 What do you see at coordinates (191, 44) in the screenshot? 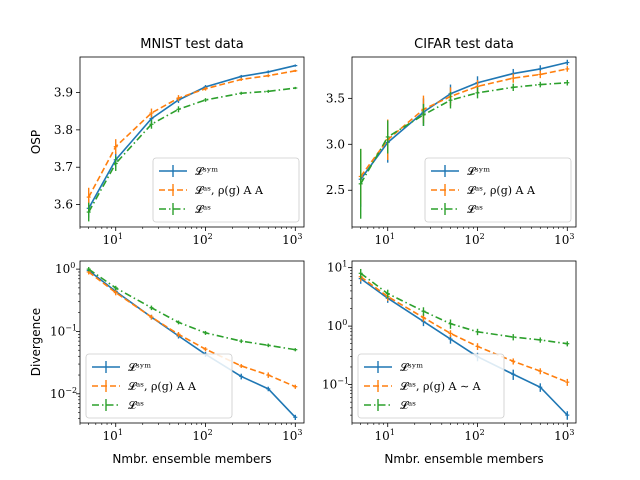
I see `chart-title: MNIST test data` at bounding box center [191, 44].